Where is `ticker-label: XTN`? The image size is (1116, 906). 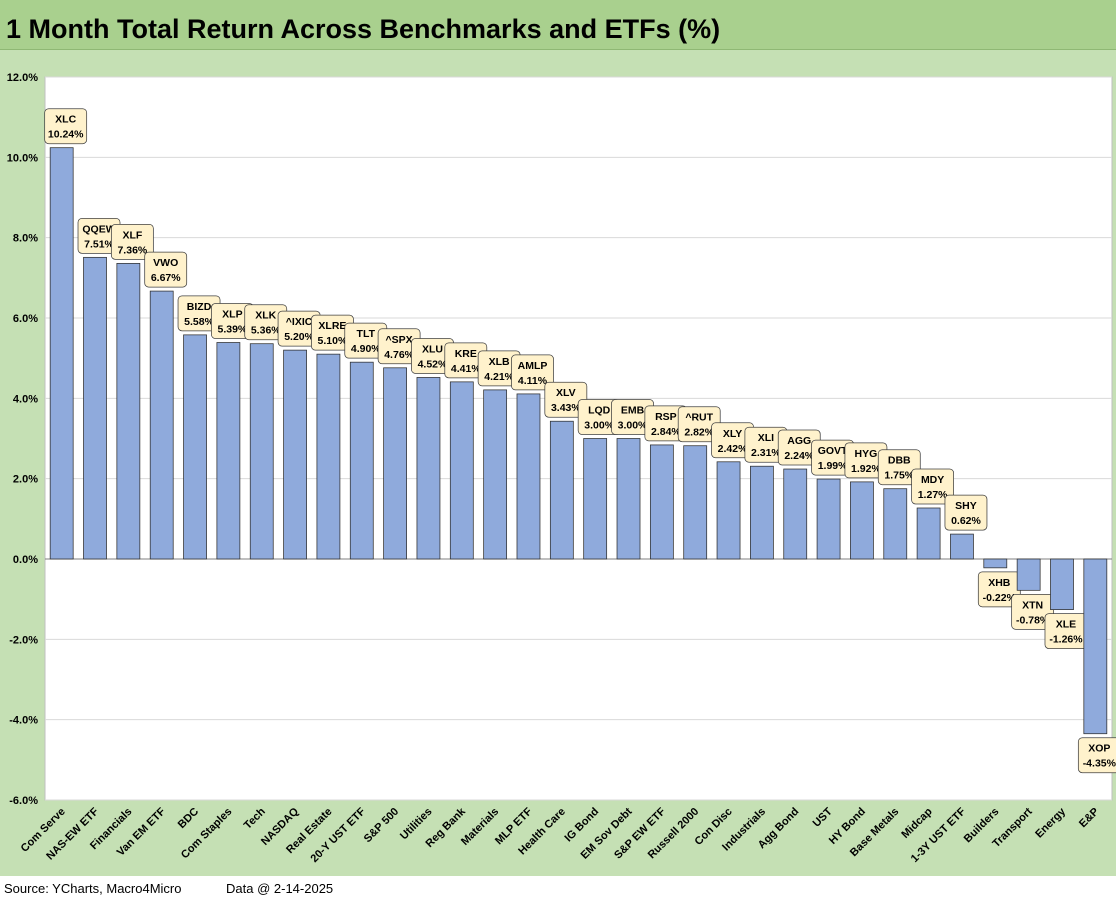 ticker-label: XTN is located at coordinates (1032, 605).